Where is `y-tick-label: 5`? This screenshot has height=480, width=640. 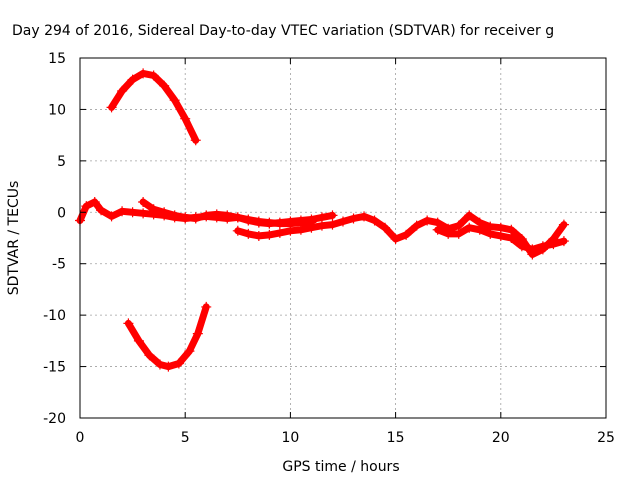
y-tick-label: 5 is located at coordinates (61, 162).